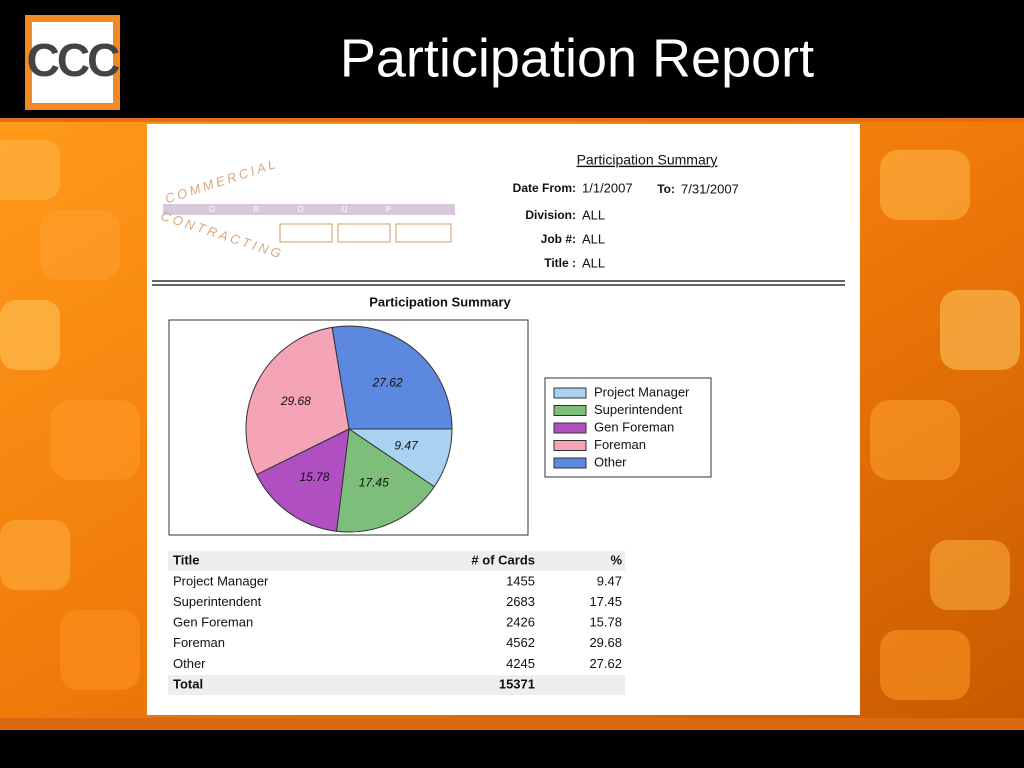 This screenshot has width=1024, height=768. What do you see at coordinates (520, 663) in the screenshot?
I see `table-cell: 4245` at bounding box center [520, 663].